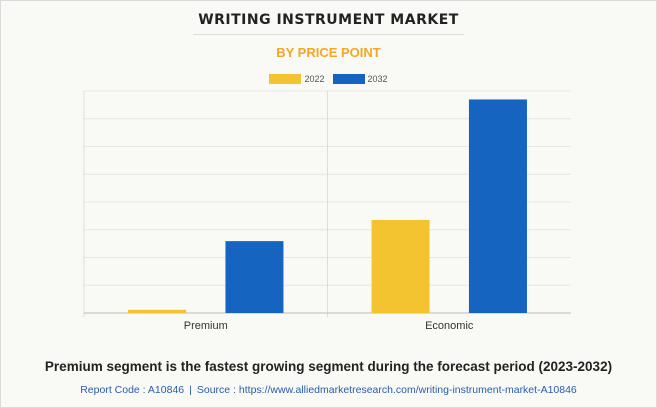 This screenshot has height=408, width=657. What do you see at coordinates (132, 390) in the screenshot?
I see `report-code: Report Code : A10846` at bounding box center [132, 390].